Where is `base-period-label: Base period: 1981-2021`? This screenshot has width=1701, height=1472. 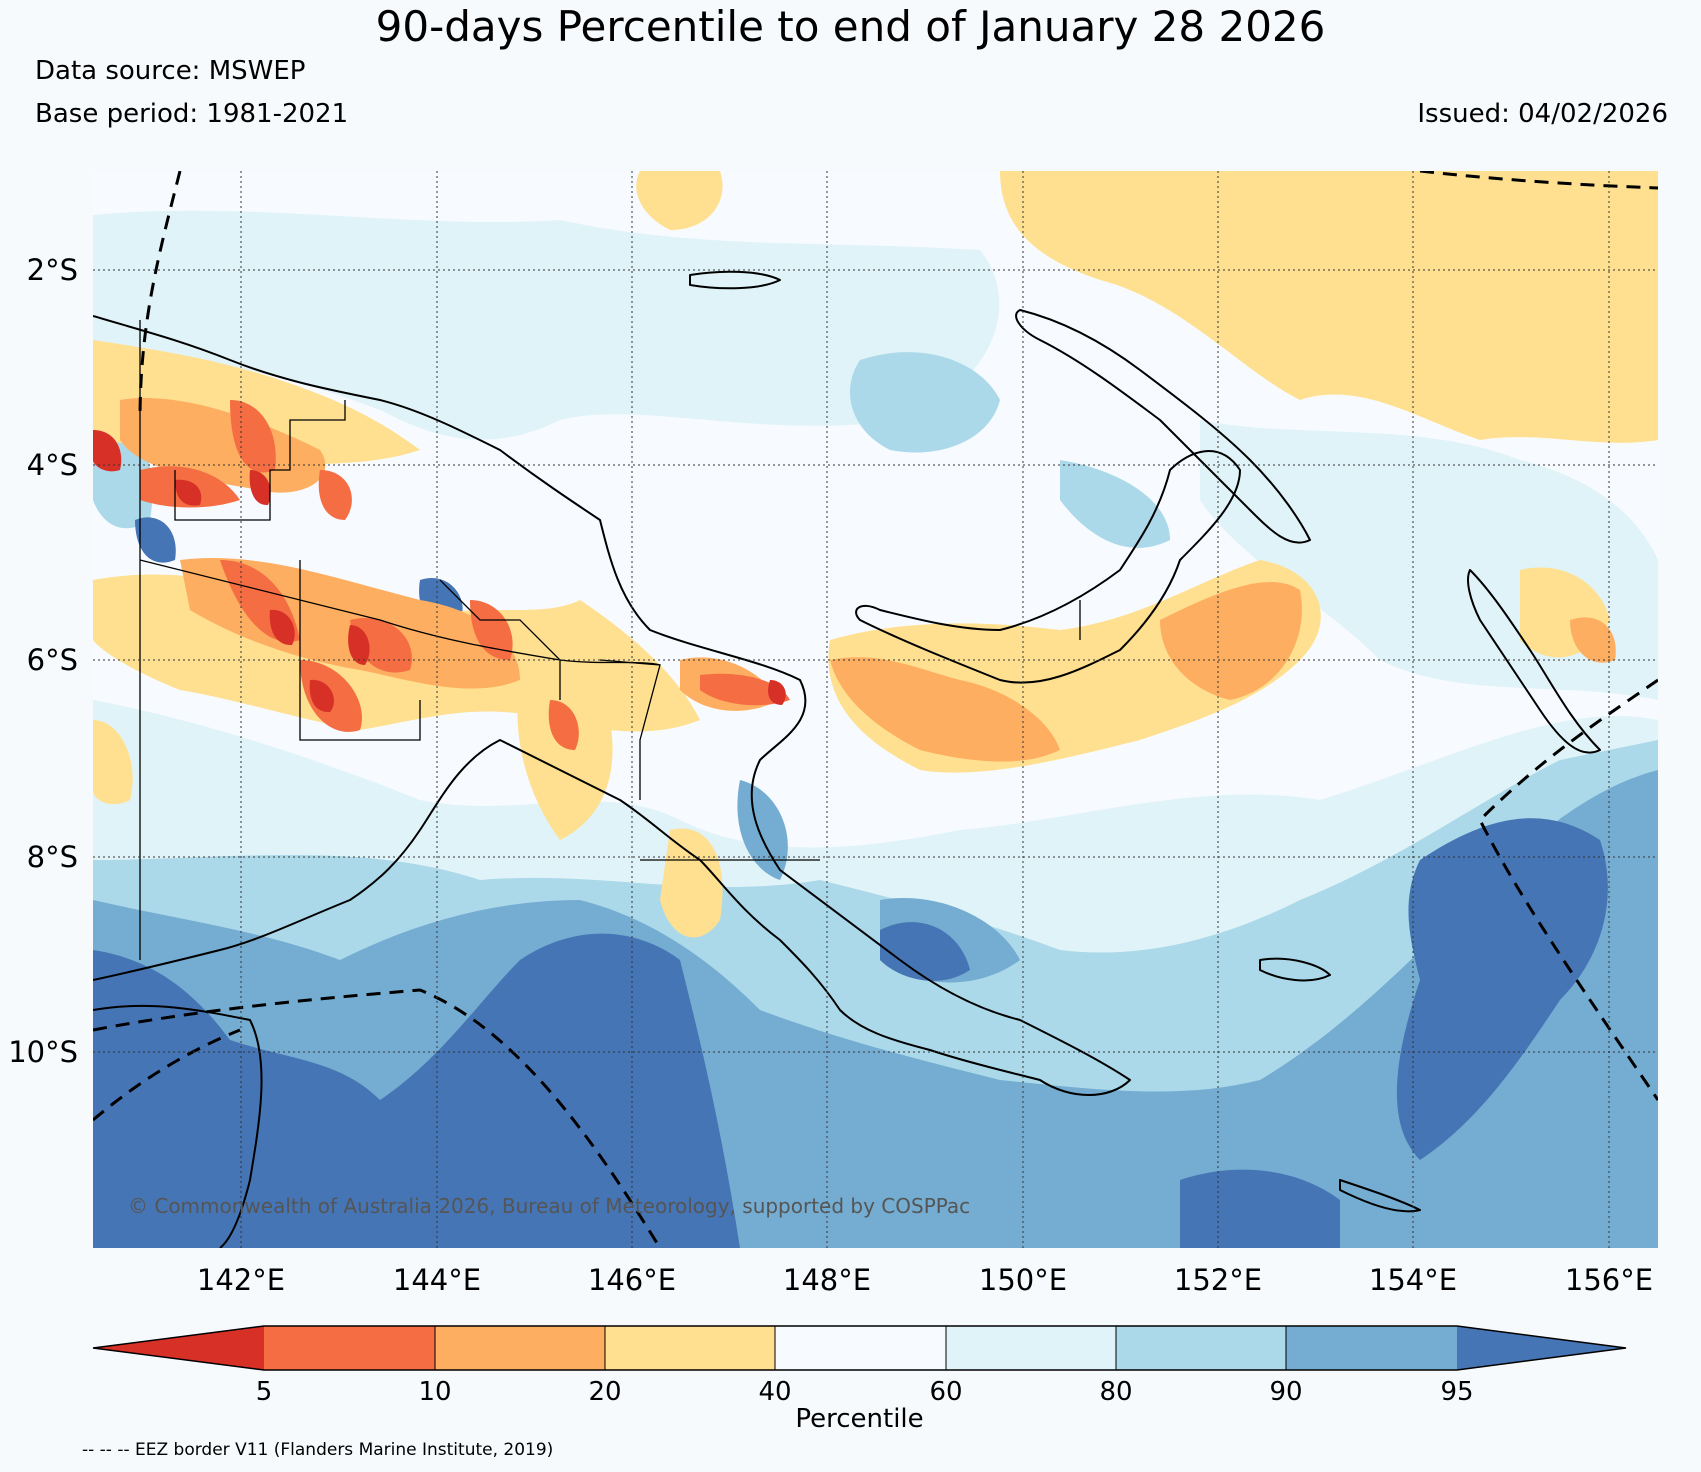 base-period-label: Base period: 1981-2021 is located at coordinates (192, 114).